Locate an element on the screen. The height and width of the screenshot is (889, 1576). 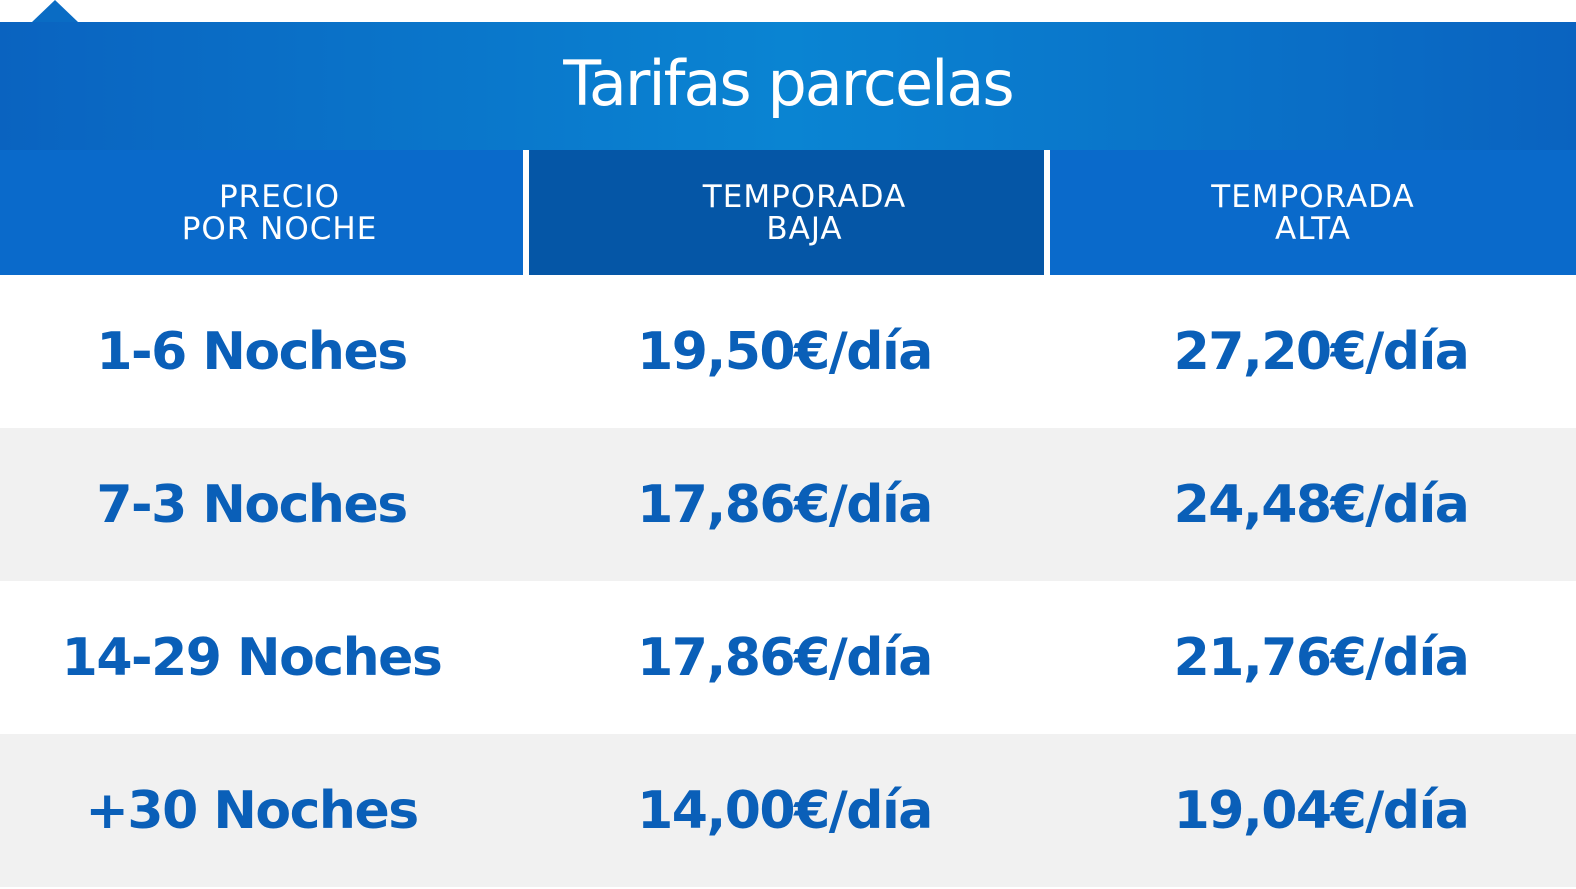
header-label-line2: POR NOCHE is located at coordinates (279, 228).